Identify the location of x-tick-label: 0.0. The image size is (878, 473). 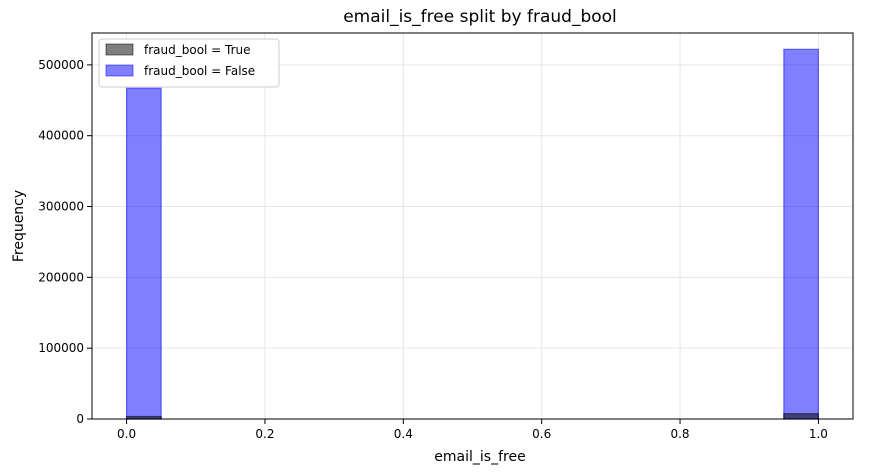
(126, 434).